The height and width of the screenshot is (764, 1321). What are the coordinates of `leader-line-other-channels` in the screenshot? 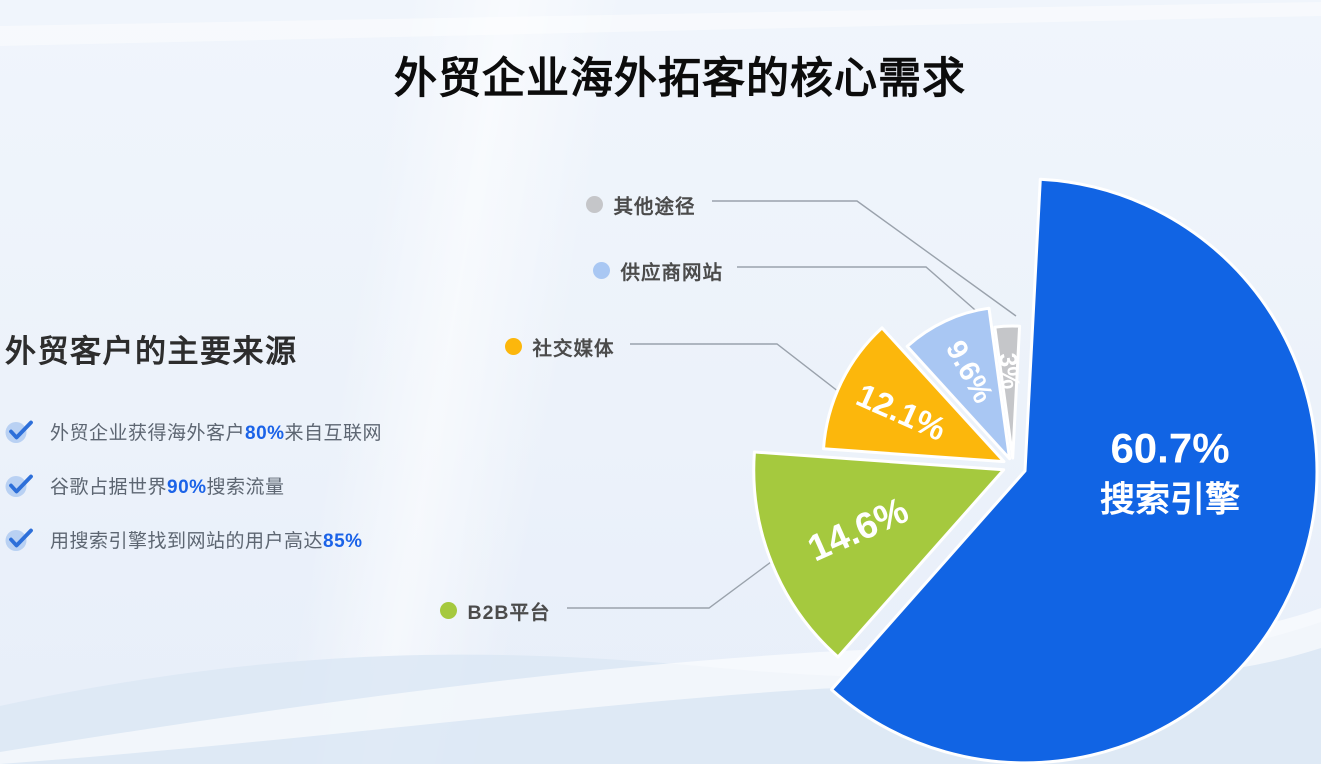 It's located at (864, 258).